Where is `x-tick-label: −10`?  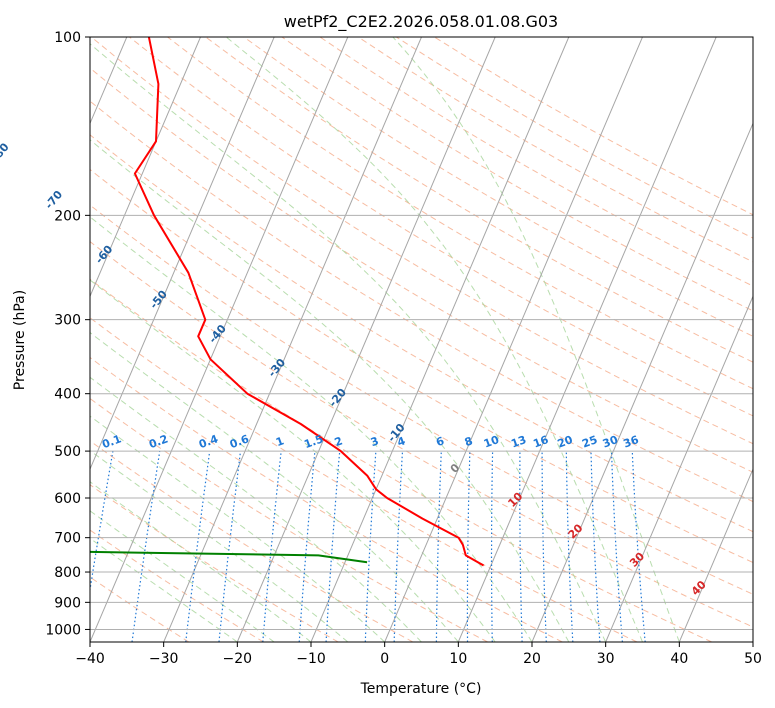
x-tick-label: −10 is located at coordinates (311, 659).